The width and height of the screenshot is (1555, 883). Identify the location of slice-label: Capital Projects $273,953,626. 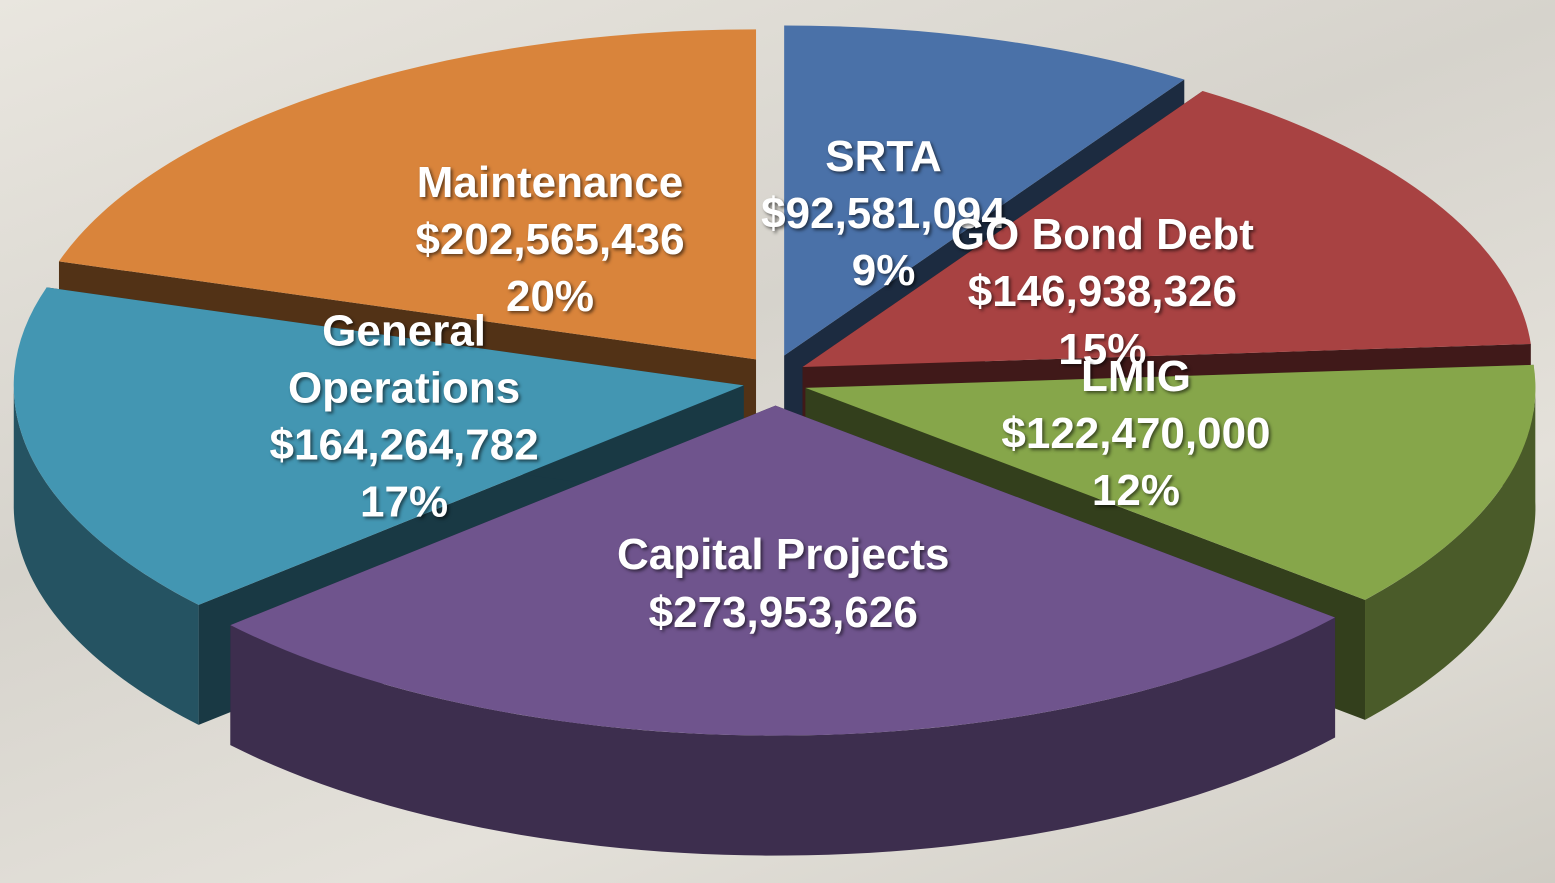
(783, 583).